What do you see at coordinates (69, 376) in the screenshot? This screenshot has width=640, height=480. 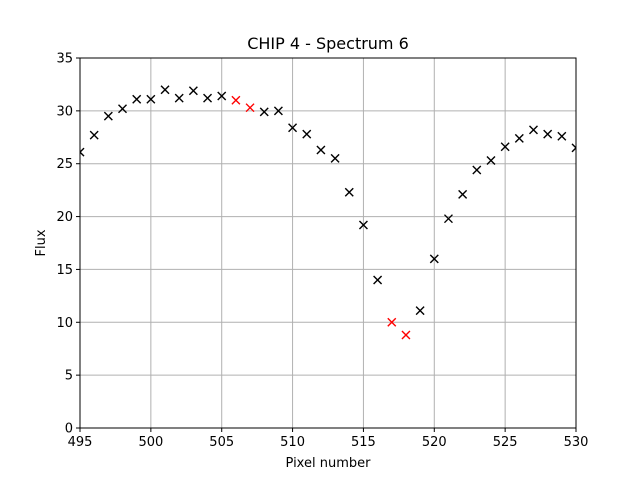 I see `y-tick-label: 5` at bounding box center [69, 376].